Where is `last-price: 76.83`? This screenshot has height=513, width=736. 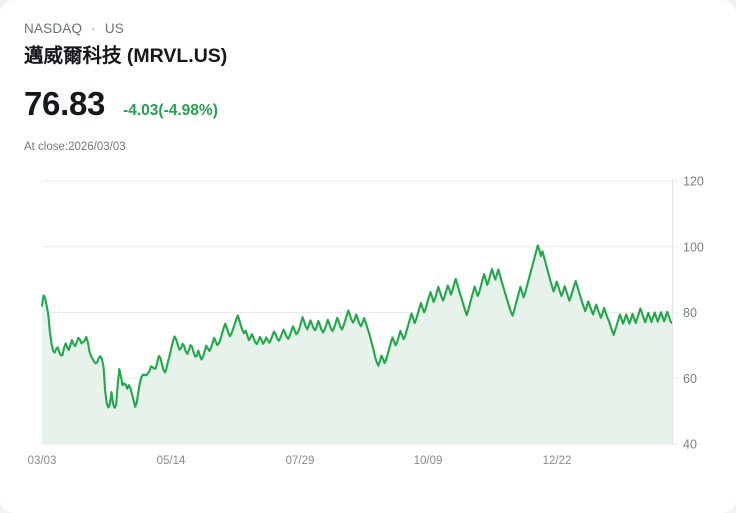
last-price: 76.83 is located at coordinates (65, 103).